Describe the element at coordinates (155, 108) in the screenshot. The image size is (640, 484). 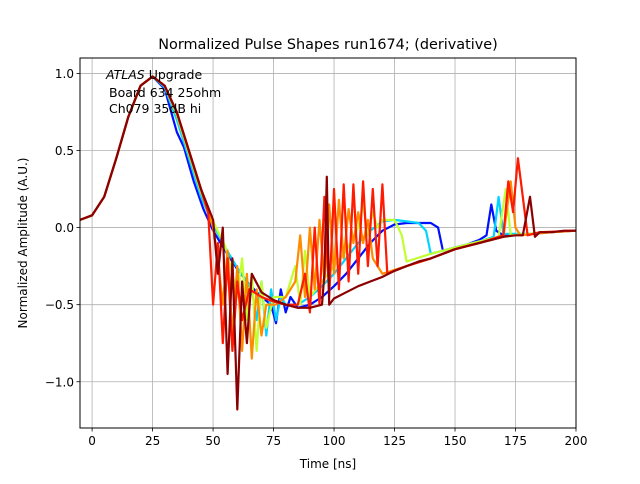
I see `annotation-channel: Ch079 35dB hi` at that location.